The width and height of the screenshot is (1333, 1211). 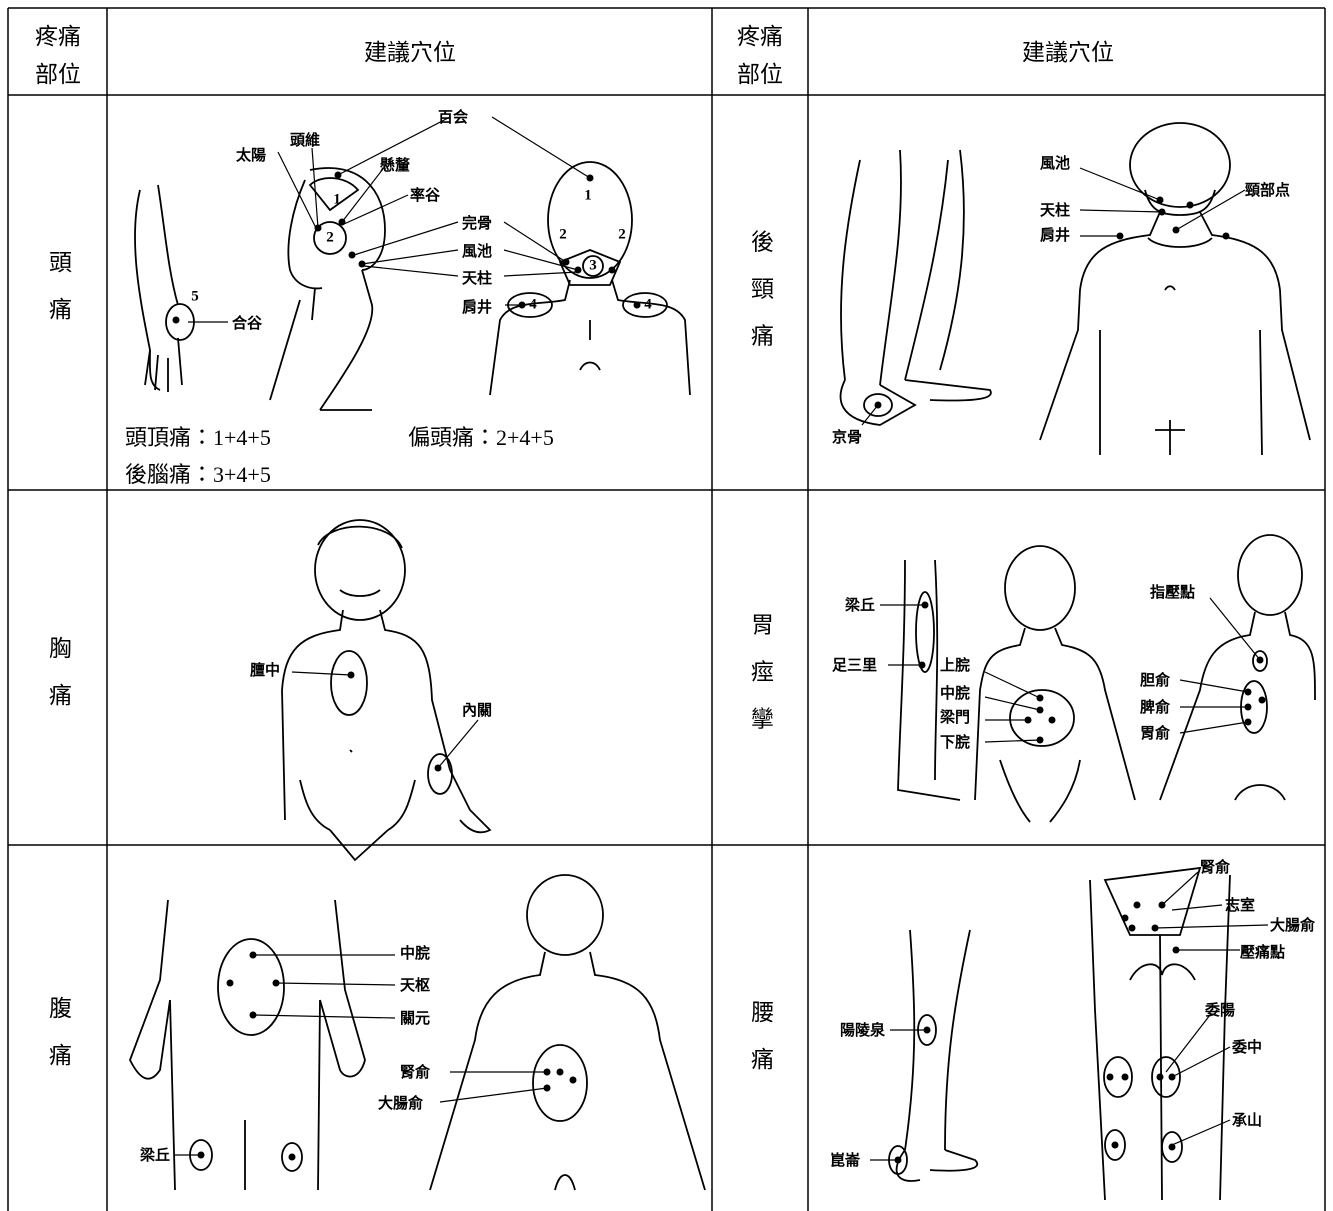 What do you see at coordinates (1240, 905) in the screenshot?
I see `acupoint-label: 志室` at bounding box center [1240, 905].